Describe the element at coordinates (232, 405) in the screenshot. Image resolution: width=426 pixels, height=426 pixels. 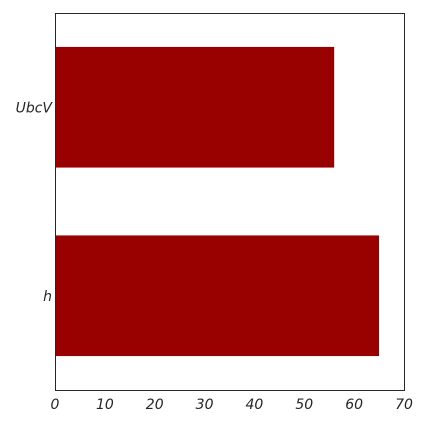
I see `x-axis: 0 10 20 30 40 50 60 70` at that location.